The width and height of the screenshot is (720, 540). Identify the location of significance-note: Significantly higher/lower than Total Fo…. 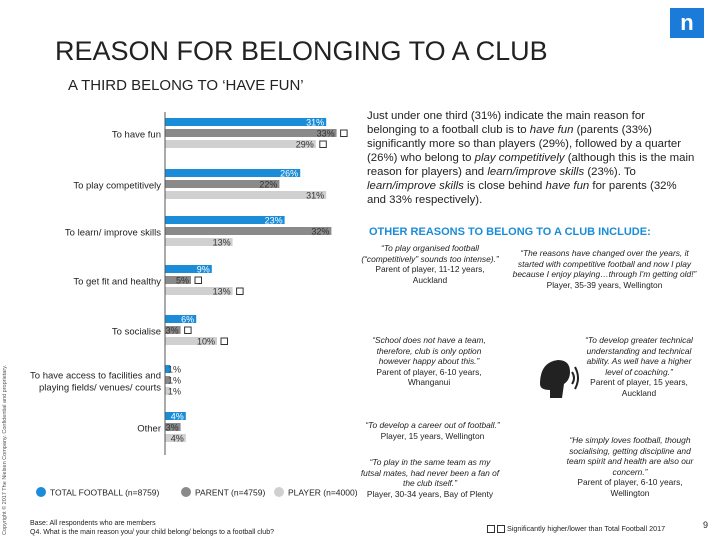
(576, 528).